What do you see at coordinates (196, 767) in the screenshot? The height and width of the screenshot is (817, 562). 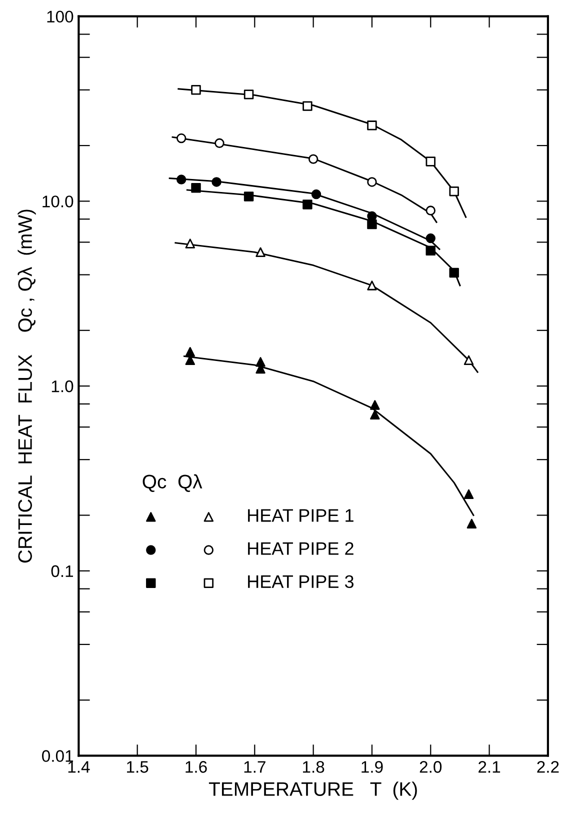 I see `x-tick-label: 1.6` at bounding box center [196, 767].